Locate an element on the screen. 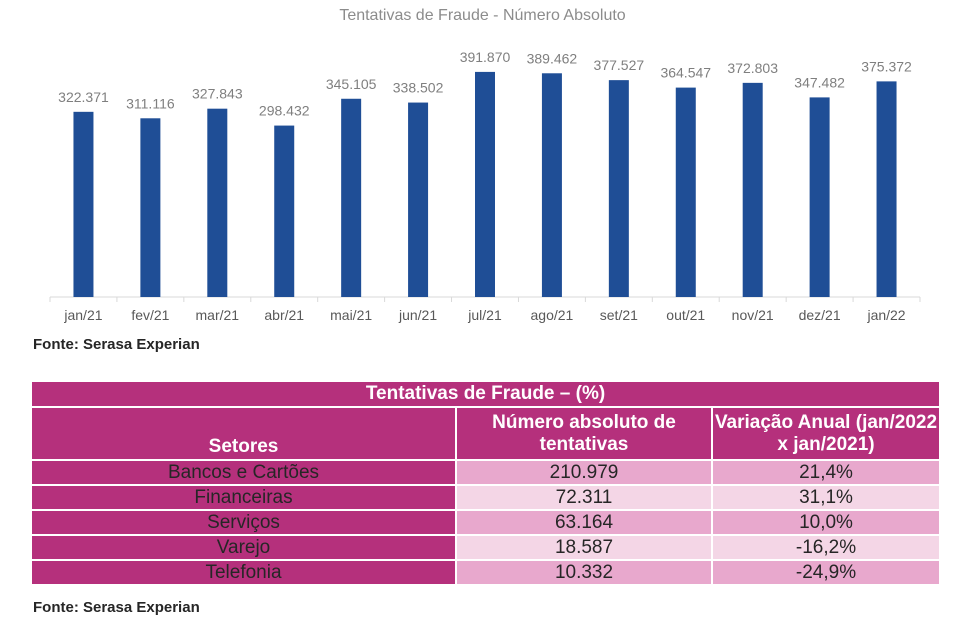 The image size is (965, 632). x-tick-label: jun/21 is located at coordinates (417, 315).